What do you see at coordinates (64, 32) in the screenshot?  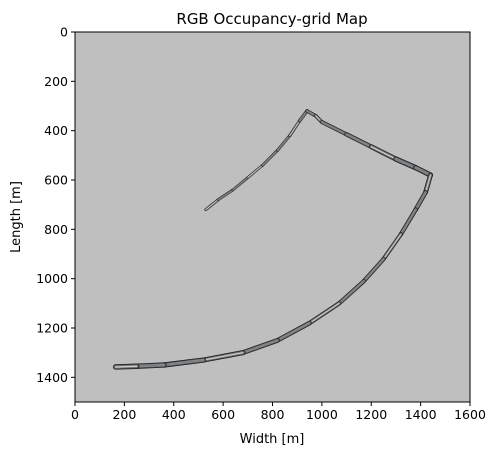 I see `y-tick-label: 0` at bounding box center [64, 32].